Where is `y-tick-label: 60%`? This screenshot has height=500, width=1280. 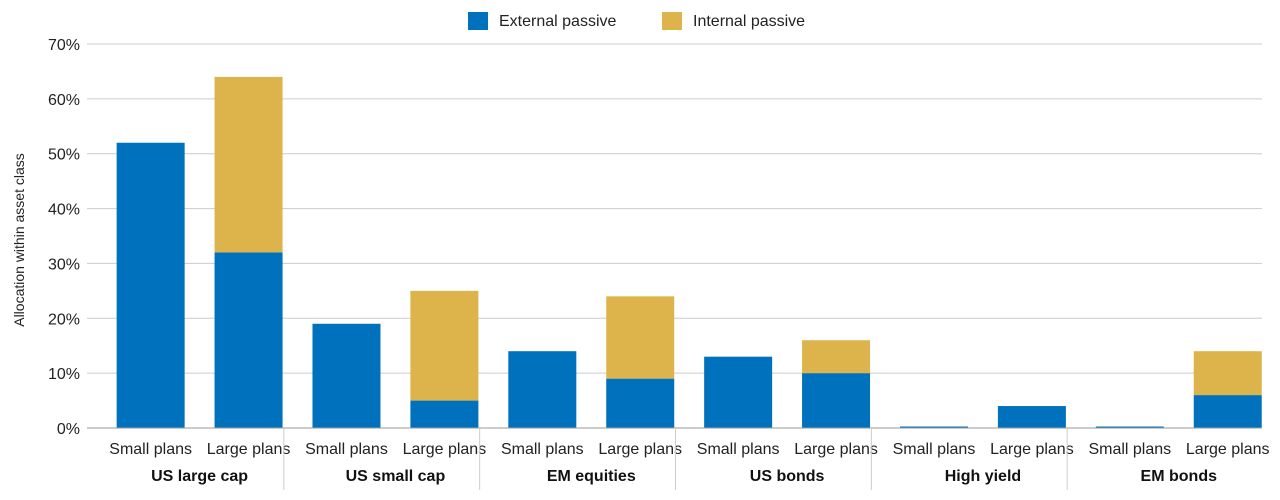
y-tick-label: 60% is located at coordinates (64, 100).